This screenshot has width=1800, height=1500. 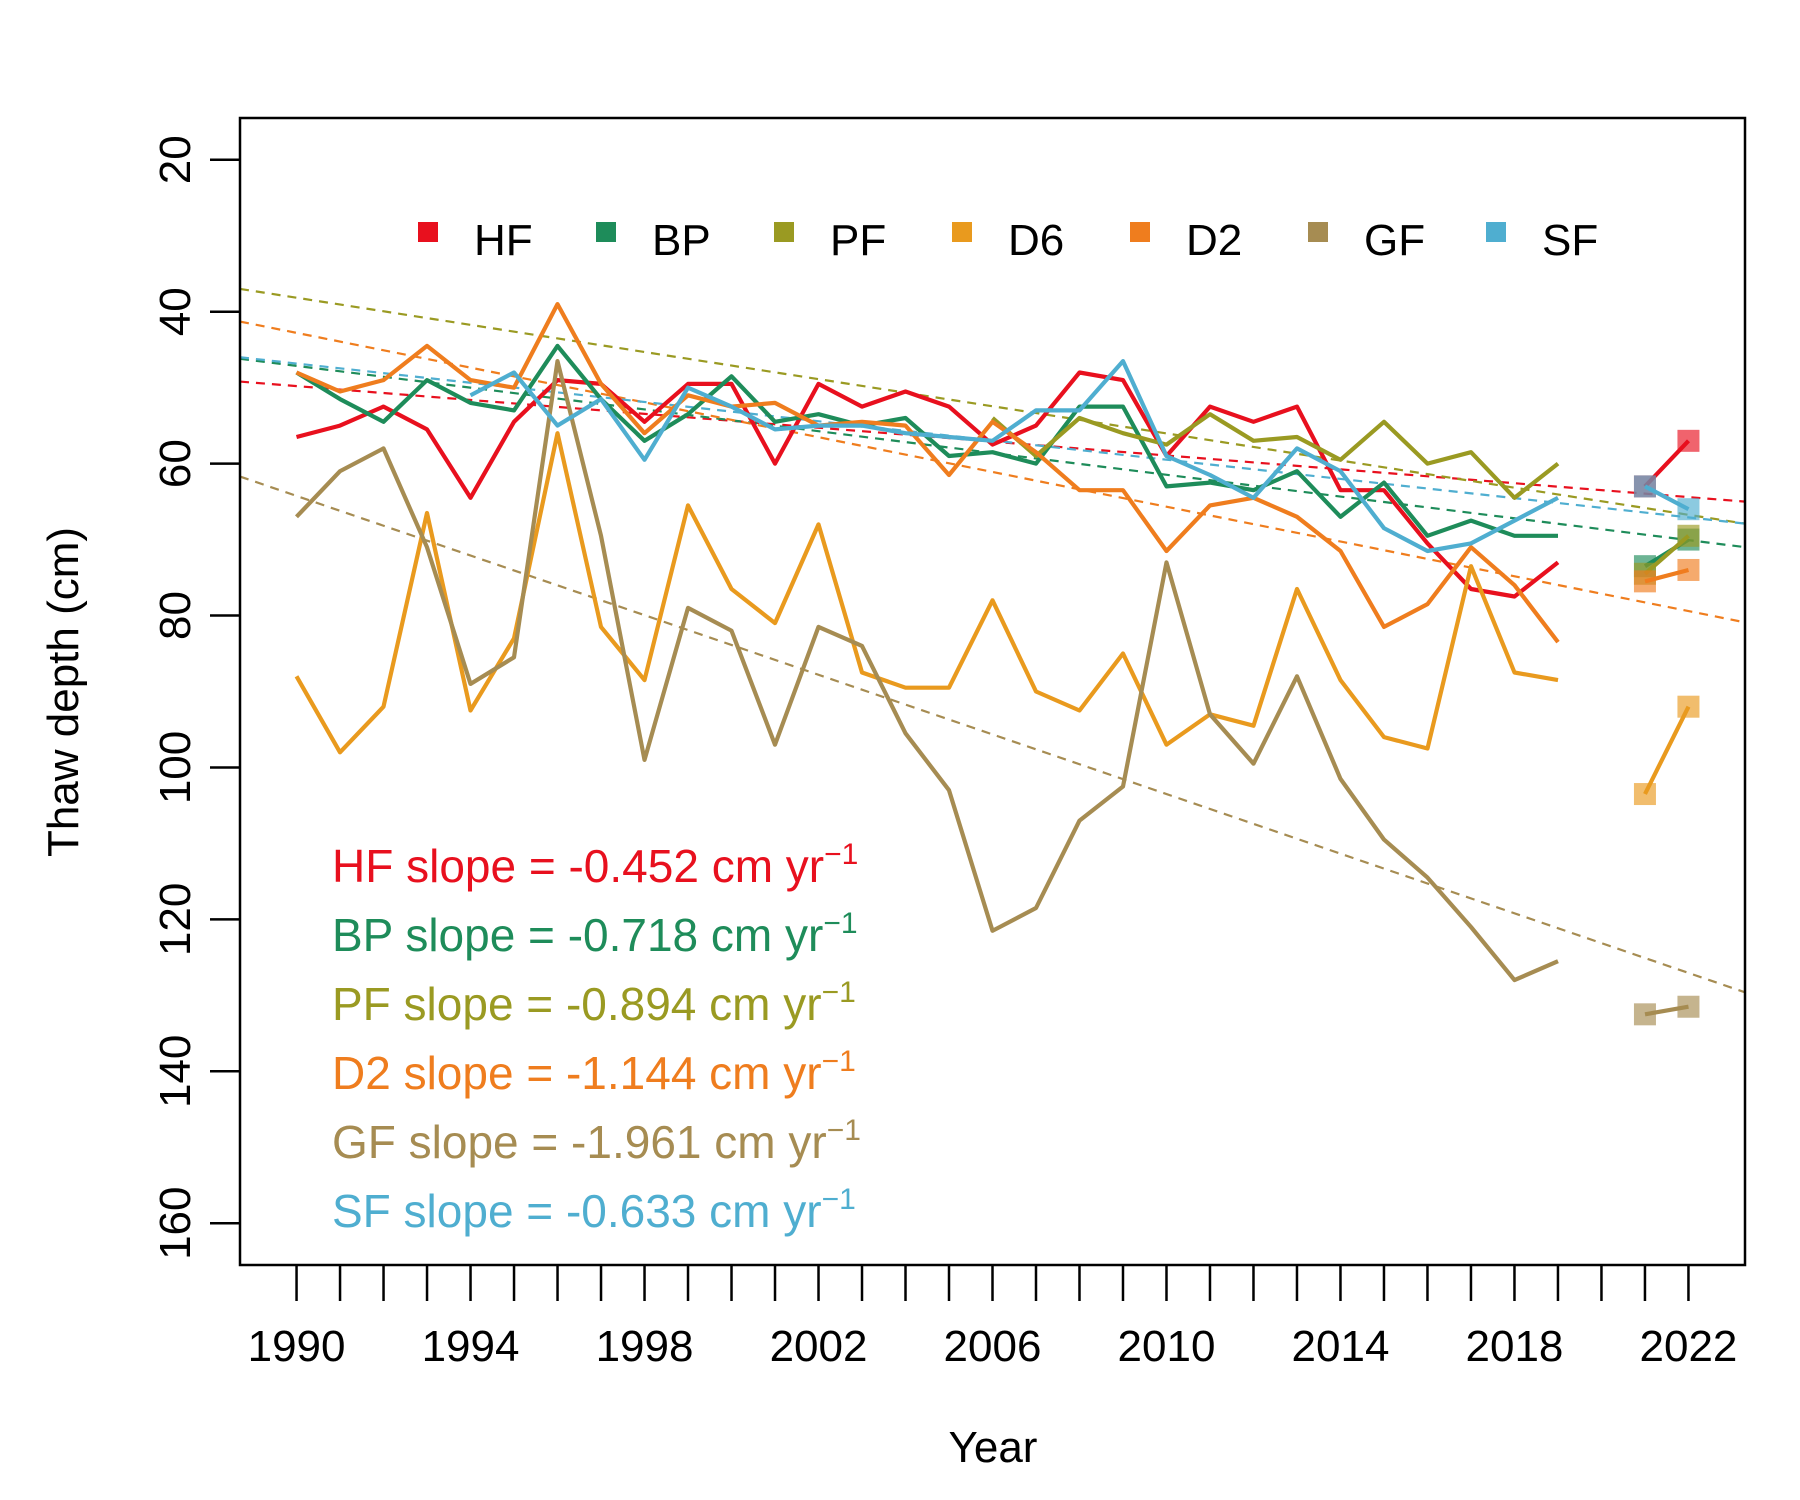 I want to click on x-axis-title: Year, so click(x=993, y=1447).